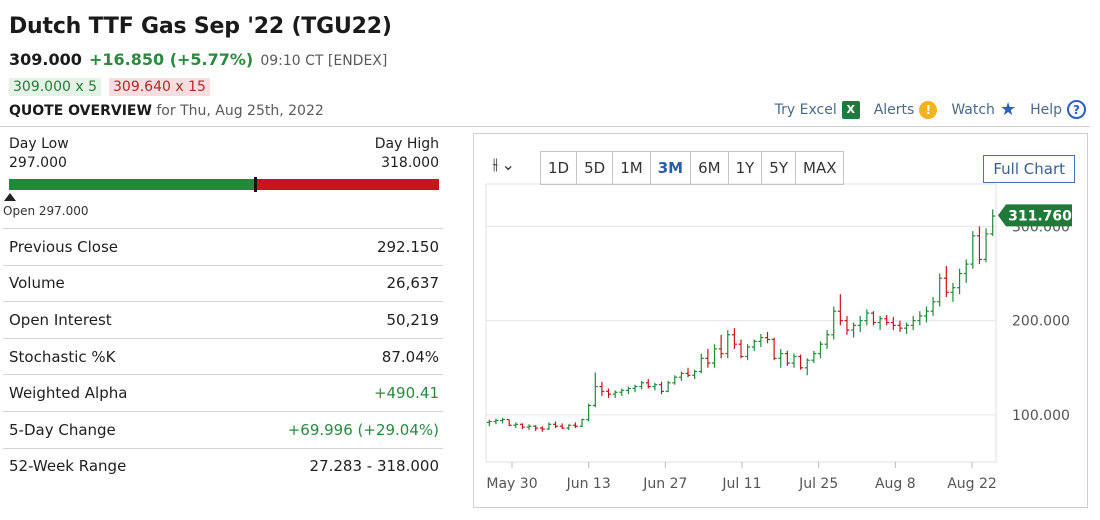 The width and height of the screenshot is (1100, 520). Describe the element at coordinates (805, 109) in the screenshot. I see `try-excel-label: Try Excel` at that location.